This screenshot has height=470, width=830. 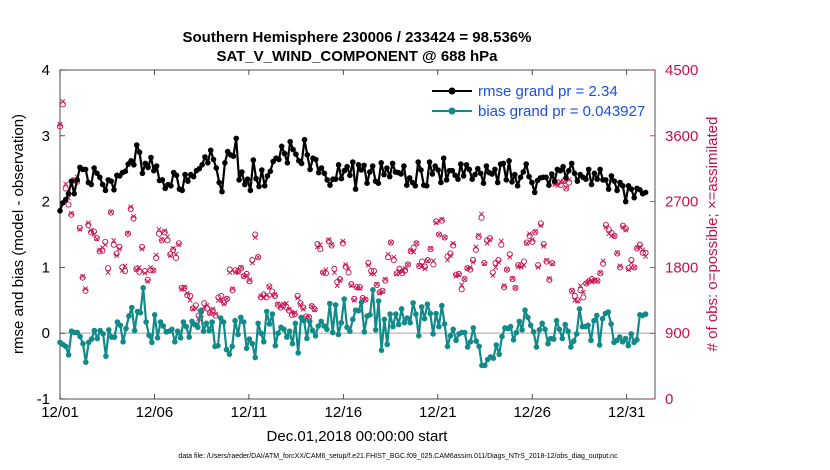 I want to click on x-tick-label: 12/16, so click(x=344, y=412).